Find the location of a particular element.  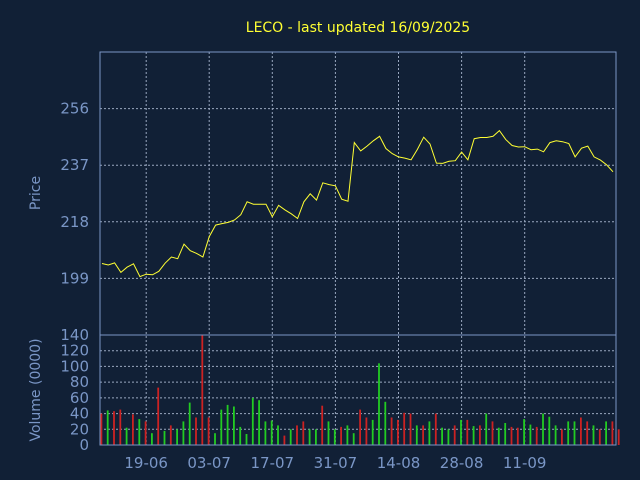

volume-tick-label: 120 is located at coordinates (74, 351).